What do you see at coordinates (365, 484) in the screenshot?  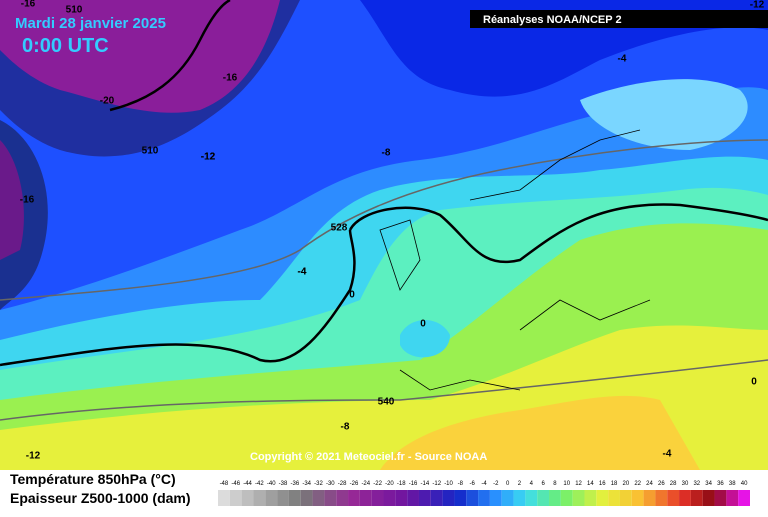 I see `scale-label: -24` at bounding box center [365, 484].